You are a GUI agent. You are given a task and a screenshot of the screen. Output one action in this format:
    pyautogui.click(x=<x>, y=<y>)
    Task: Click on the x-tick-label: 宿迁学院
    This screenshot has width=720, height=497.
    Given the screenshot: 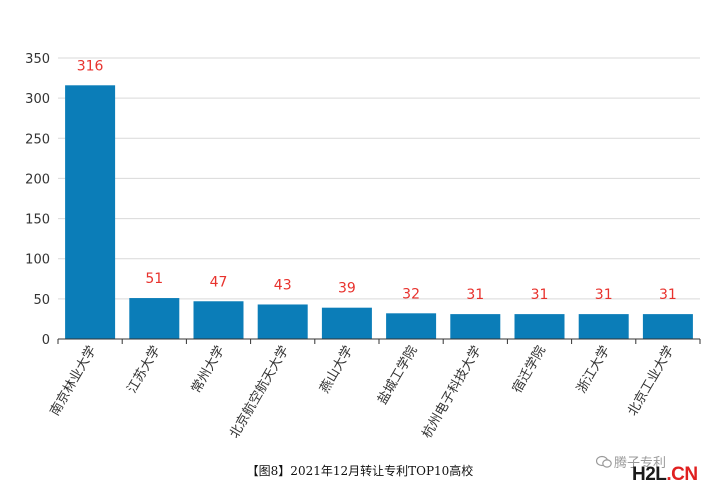 What is the action you would take?
    pyautogui.click(x=529, y=369)
    